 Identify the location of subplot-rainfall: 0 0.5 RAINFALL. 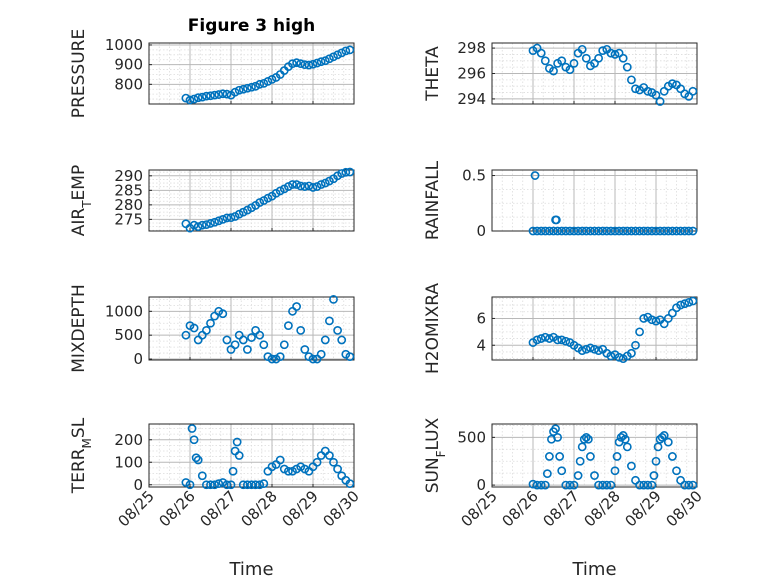
(560, 200).